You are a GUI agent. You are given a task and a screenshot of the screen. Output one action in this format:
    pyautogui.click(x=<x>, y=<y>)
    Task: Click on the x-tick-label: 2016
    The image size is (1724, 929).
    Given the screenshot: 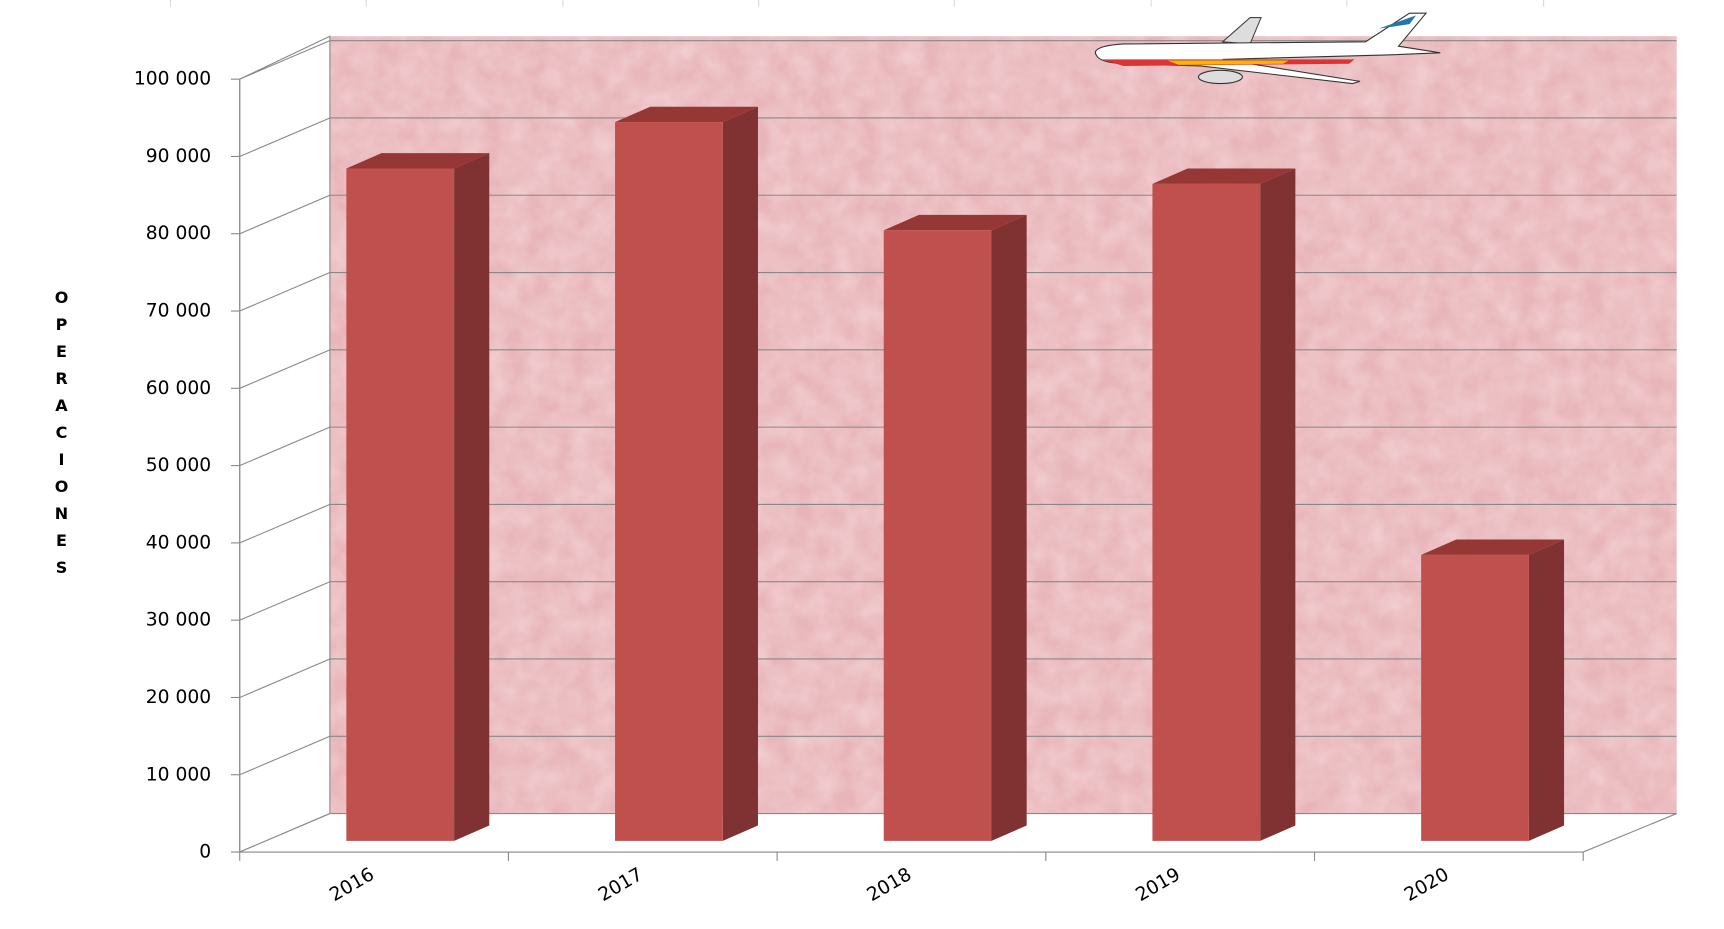 What is the action you would take?
    pyautogui.click(x=352, y=885)
    